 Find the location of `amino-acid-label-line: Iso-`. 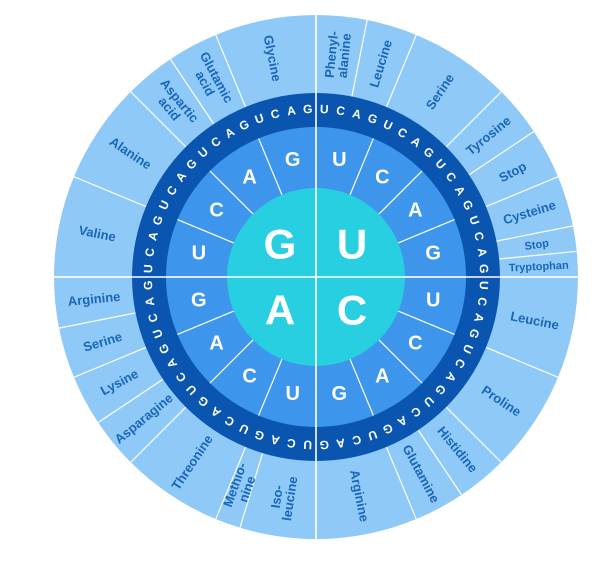

amino-acid-label-line: Iso- is located at coordinates (277, 496).